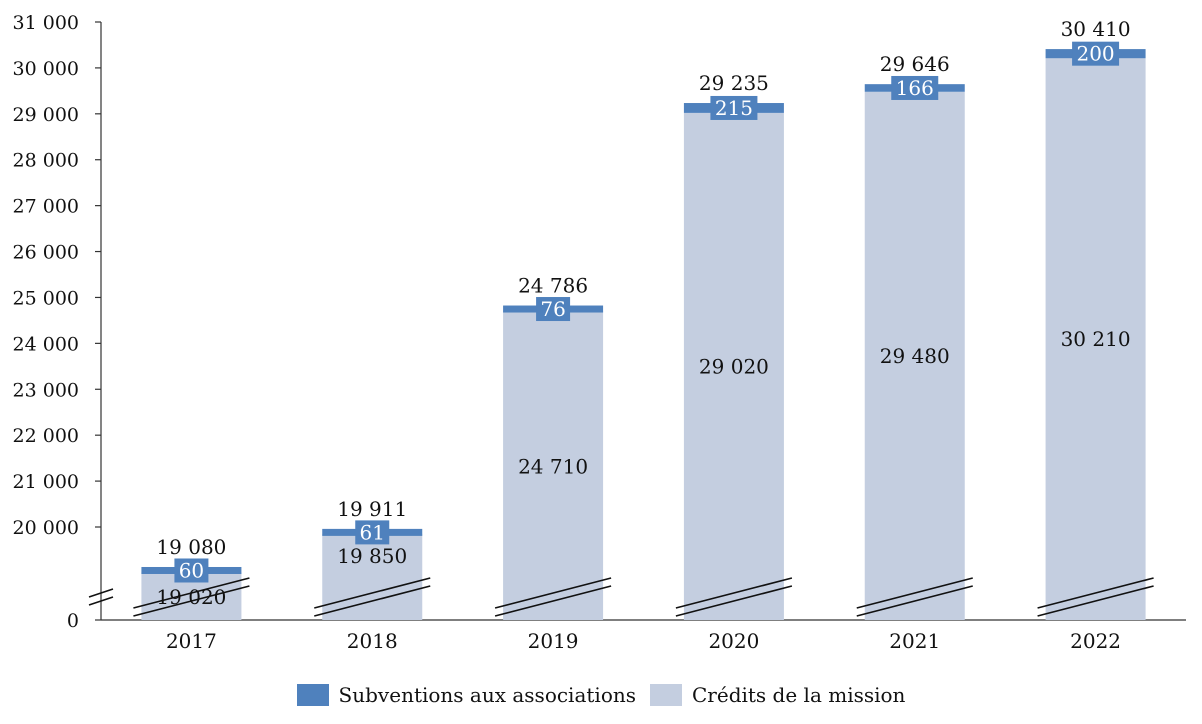  I want to click on y-tick-label: 30 000, so click(46, 69).